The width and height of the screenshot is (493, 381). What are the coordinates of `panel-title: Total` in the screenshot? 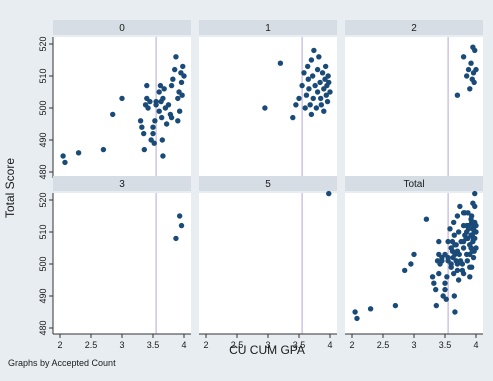 It's located at (413, 184).